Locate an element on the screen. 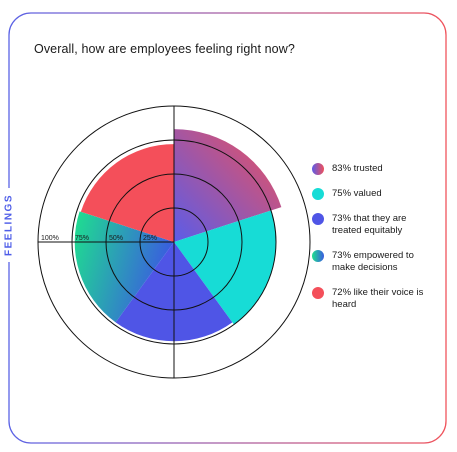 The height and width of the screenshot is (452, 457). legend-item-treated-equitably: 73% that they are treated equitably is located at coordinates (382, 225).